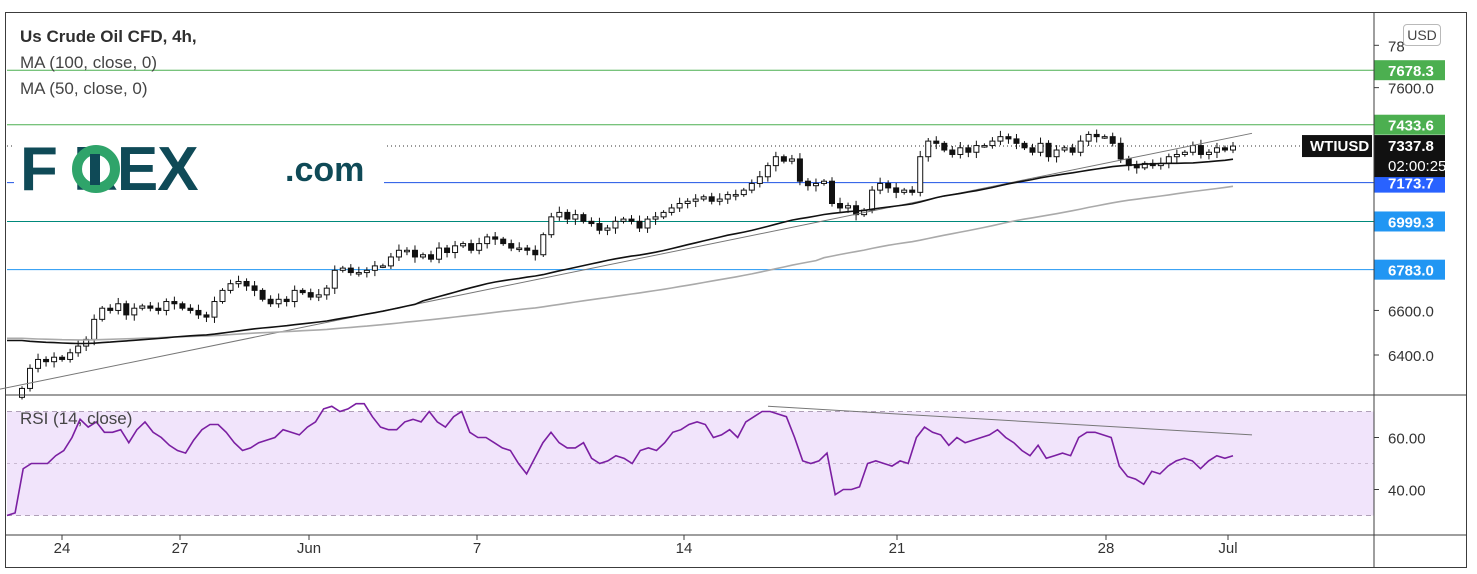  I want to click on currency-button: USD, so click(1422, 35).